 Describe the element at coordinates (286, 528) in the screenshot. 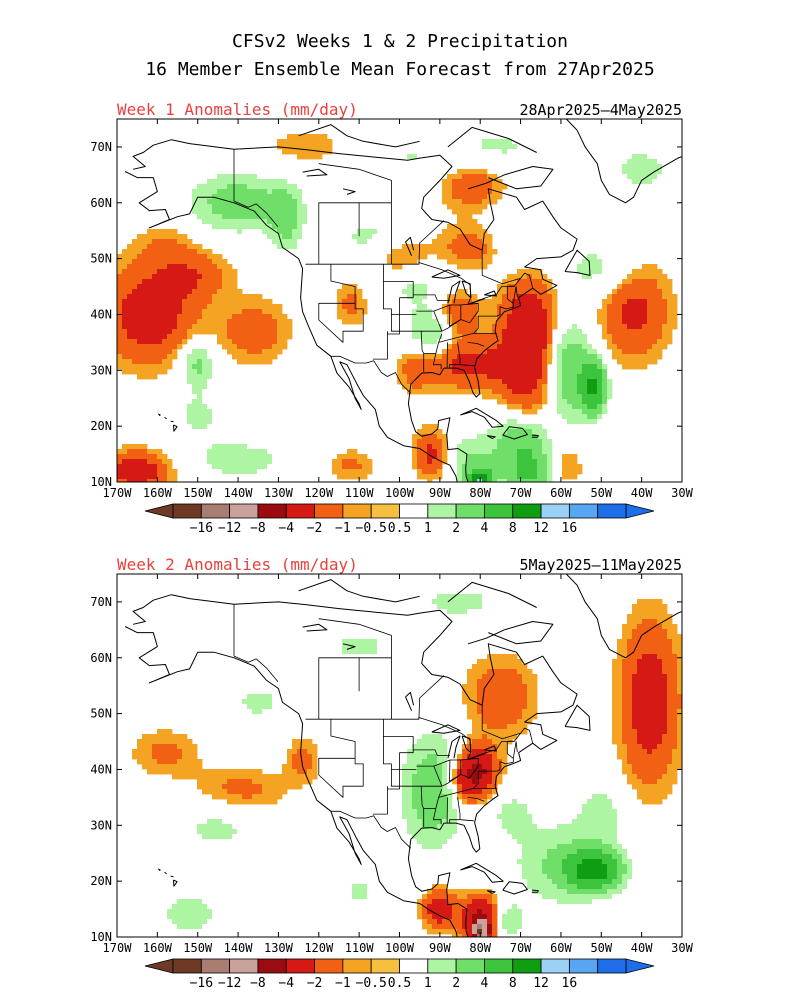

I see `colorbar-tick-label: −4` at that location.